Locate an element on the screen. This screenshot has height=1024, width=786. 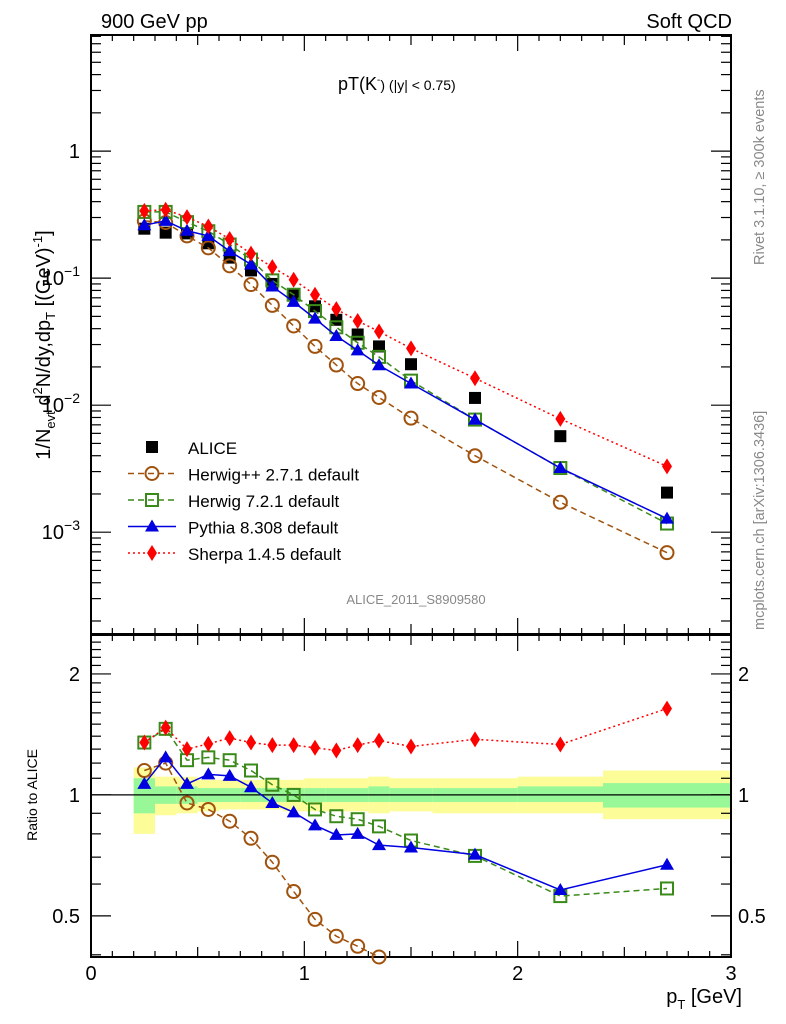
header-left: 900 GeV pp is located at coordinates (154, 22).